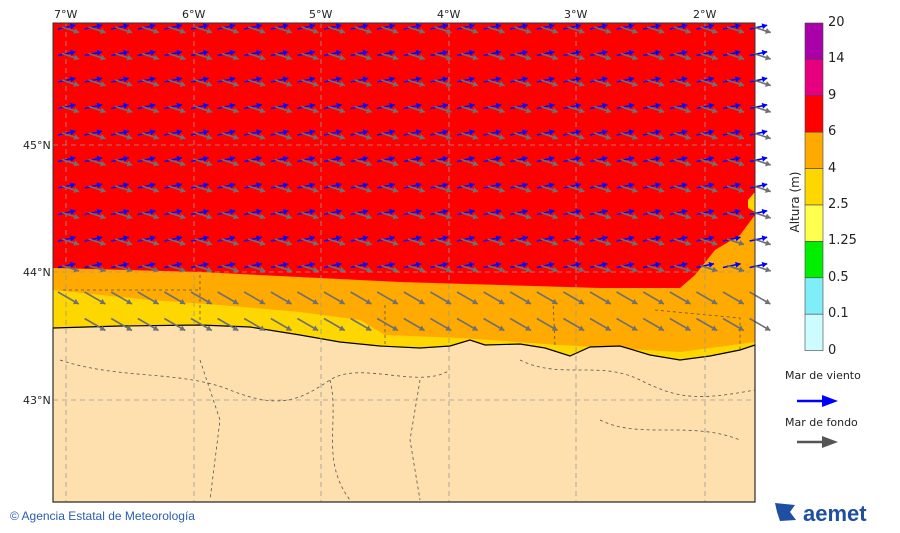  Describe the element at coordinates (836, 22) in the screenshot. I see `colorbar-tick: 20` at that location.